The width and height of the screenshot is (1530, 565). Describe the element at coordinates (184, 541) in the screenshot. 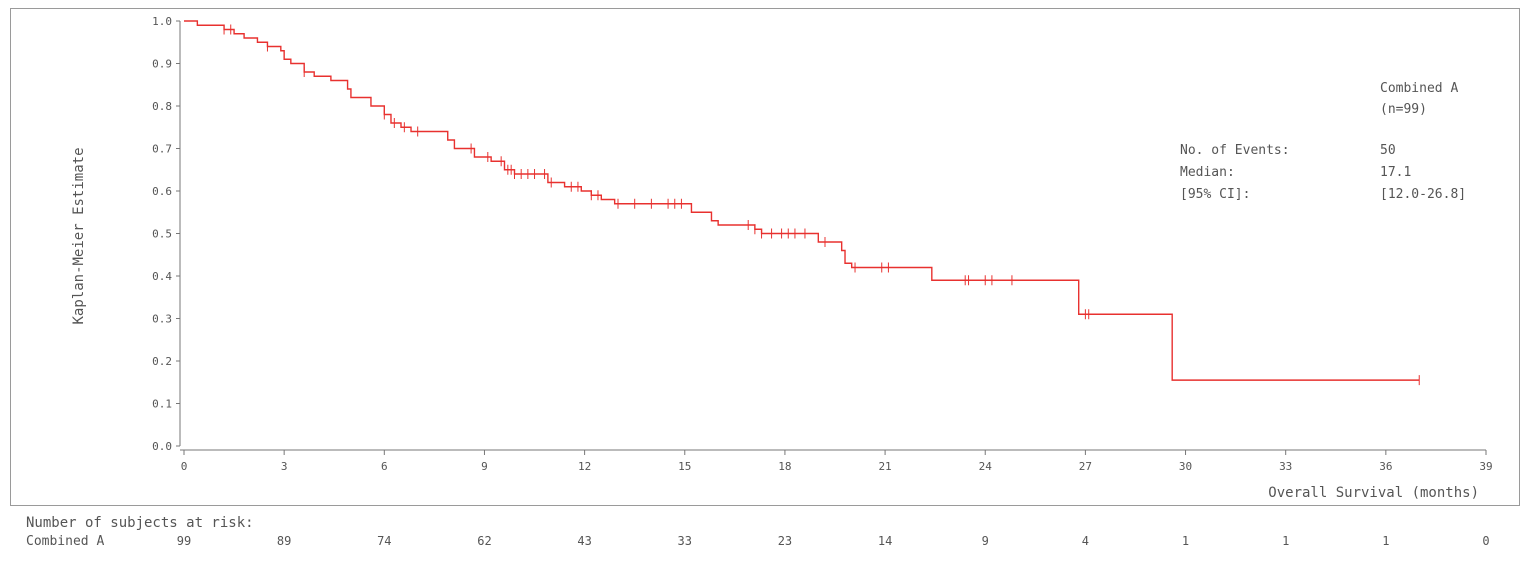

I see `at-risk-count: 99` at that location.